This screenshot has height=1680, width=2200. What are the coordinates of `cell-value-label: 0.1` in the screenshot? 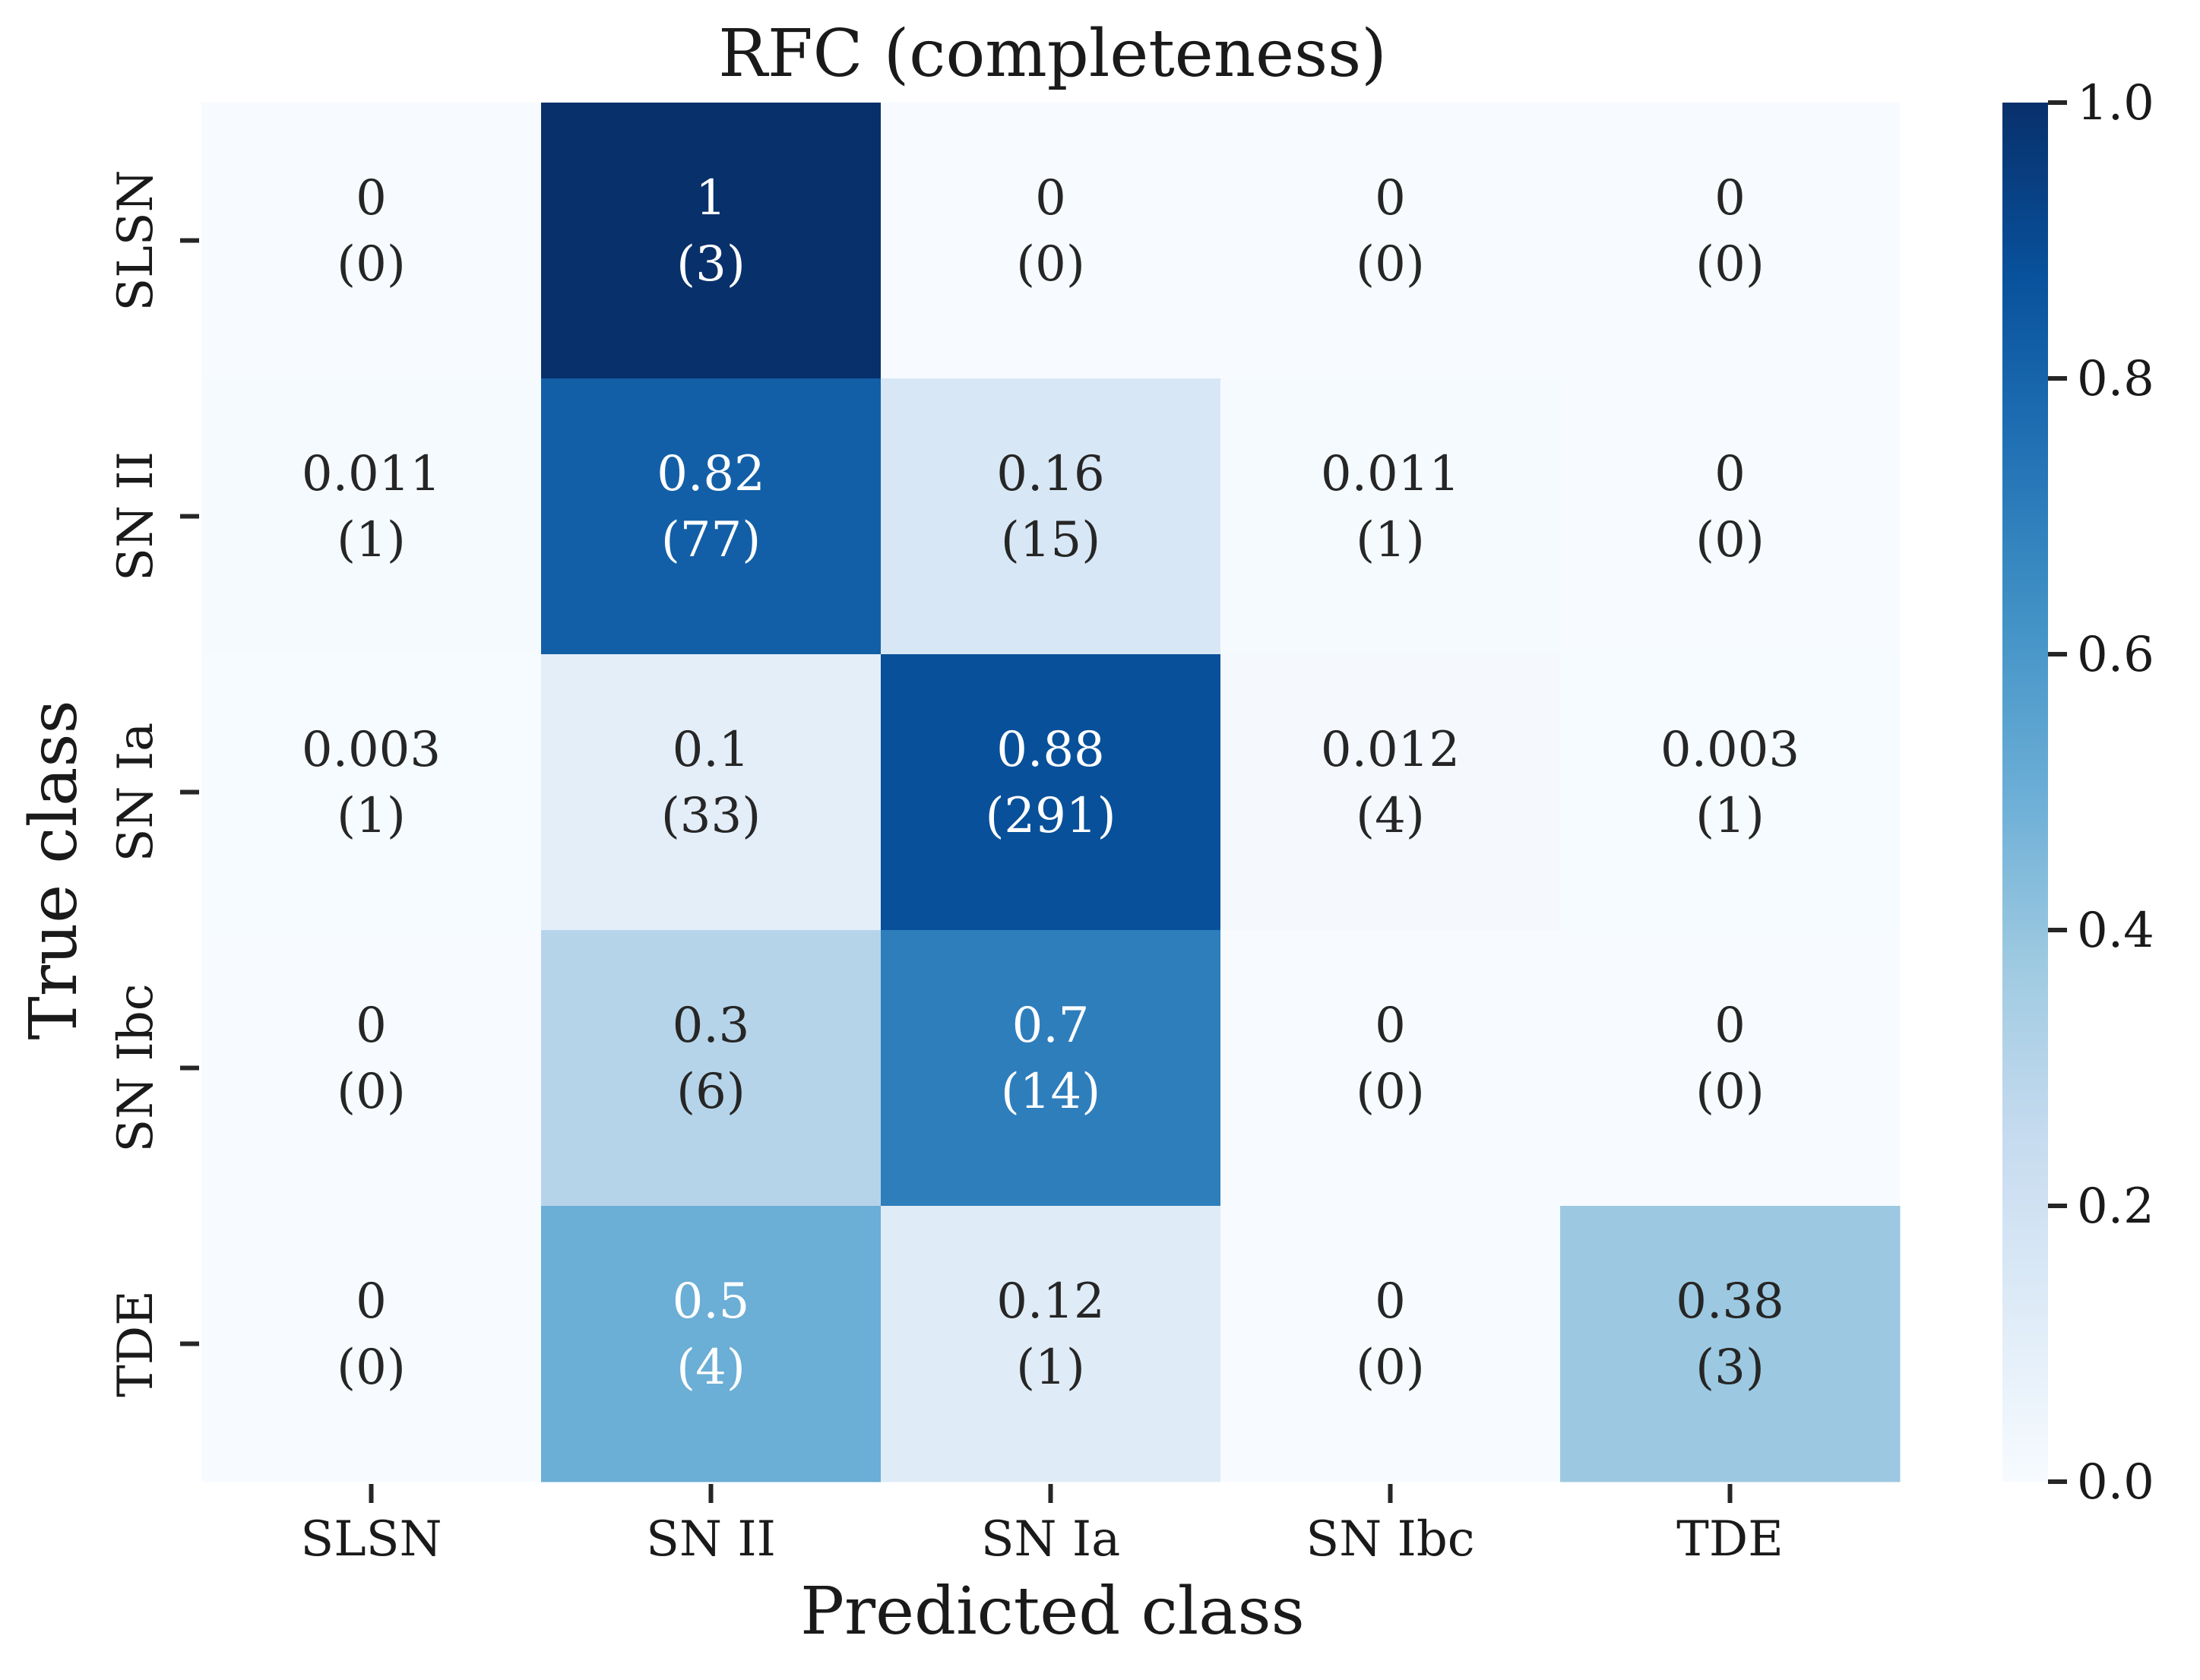 It's located at (711, 750).